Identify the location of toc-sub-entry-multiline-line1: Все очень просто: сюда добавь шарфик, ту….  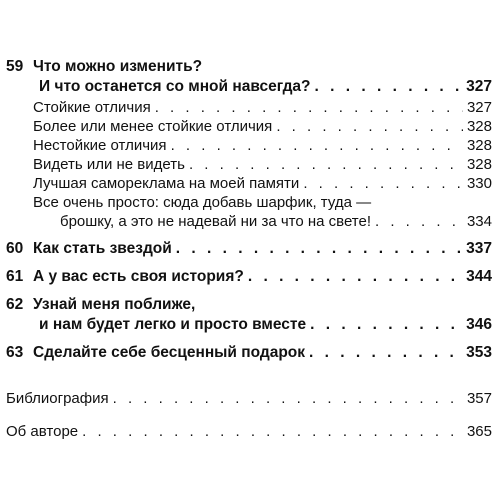
(250, 202).